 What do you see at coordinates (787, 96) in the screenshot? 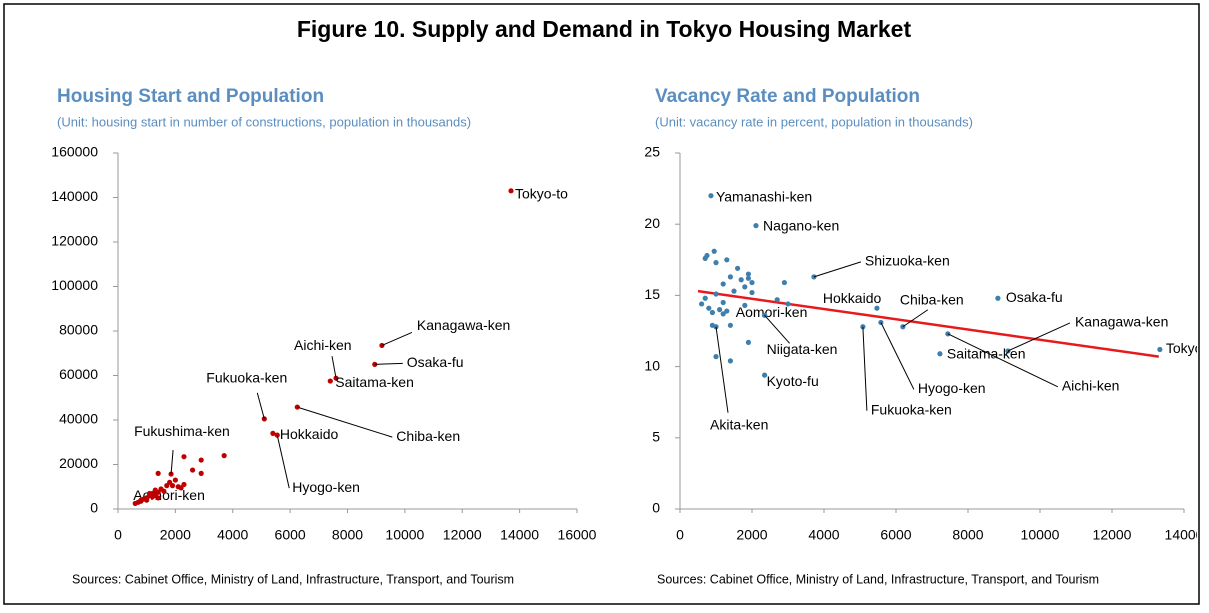
I see `chart-title: Vacancy Rate and Population` at bounding box center [787, 96].